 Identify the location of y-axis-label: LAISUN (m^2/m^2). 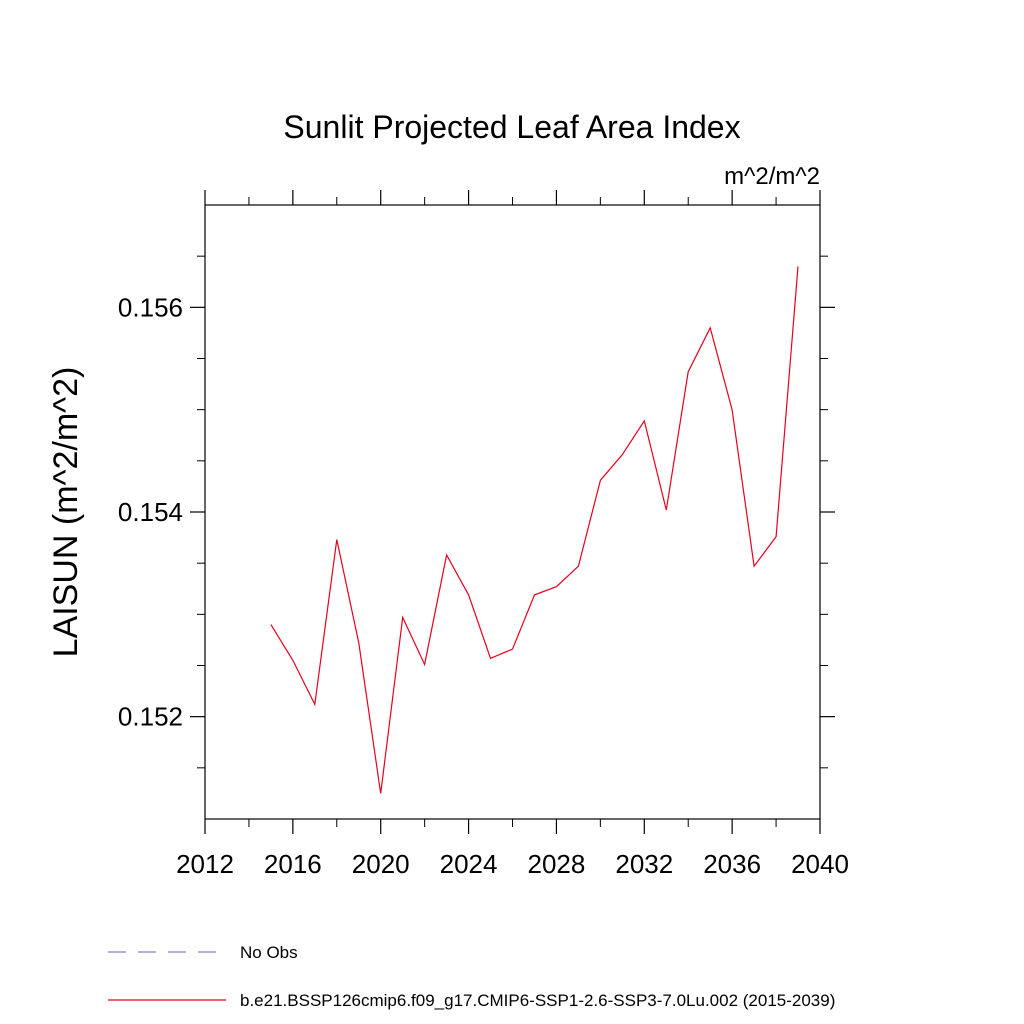
(66, 512).